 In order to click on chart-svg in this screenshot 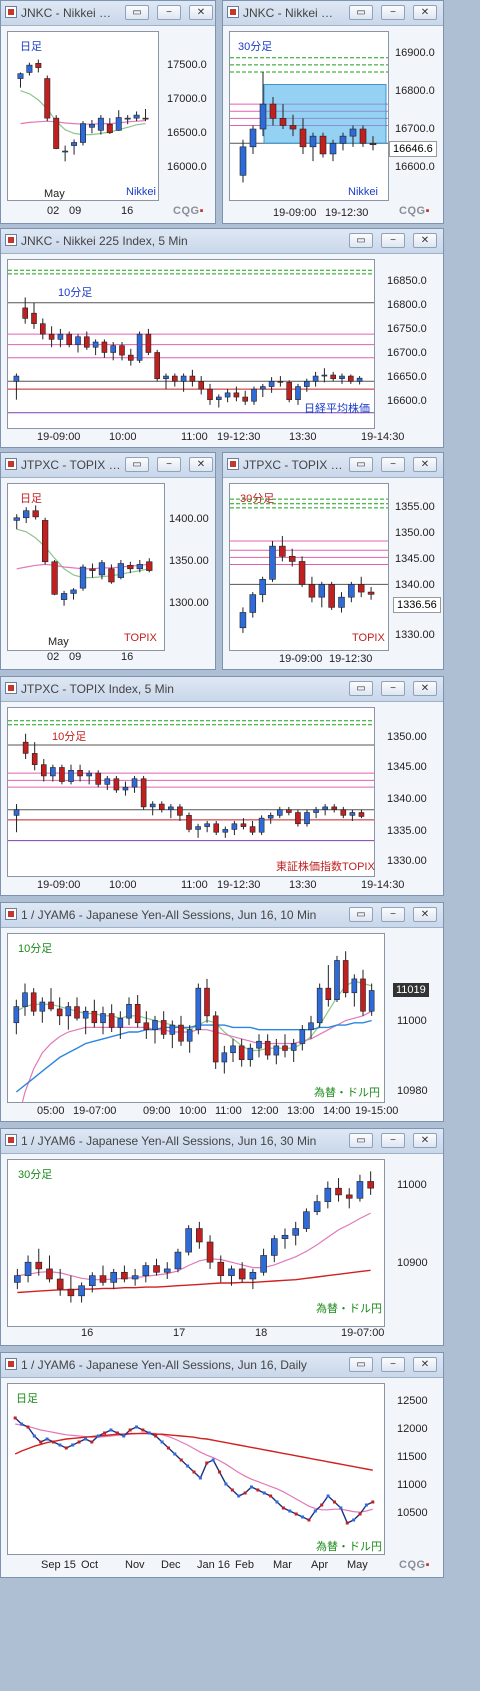, I will do `click(83, 555)`.